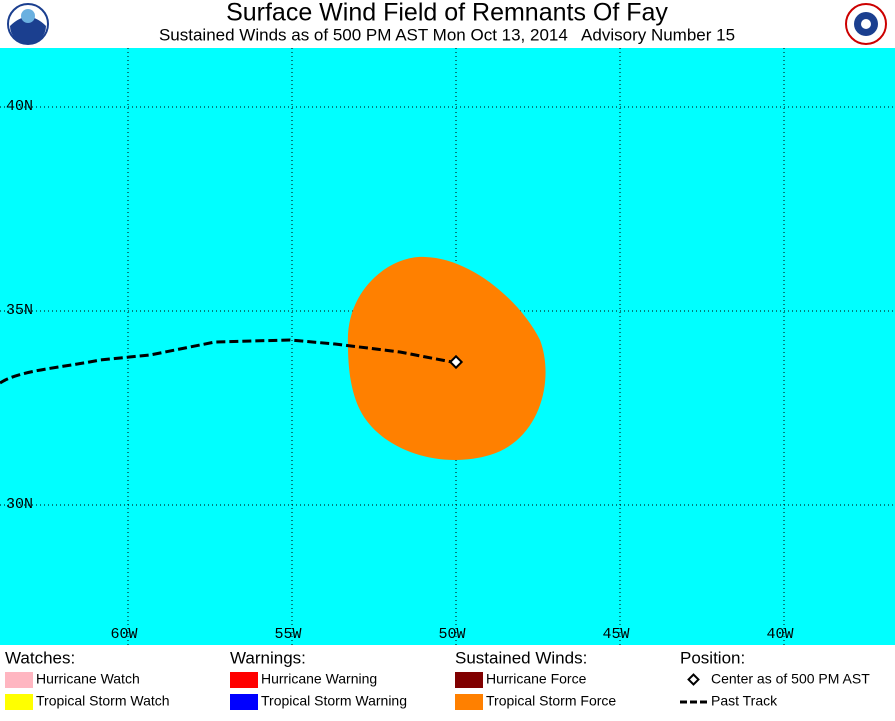  I want to click on legend-title: Position:, so click(712, 657).